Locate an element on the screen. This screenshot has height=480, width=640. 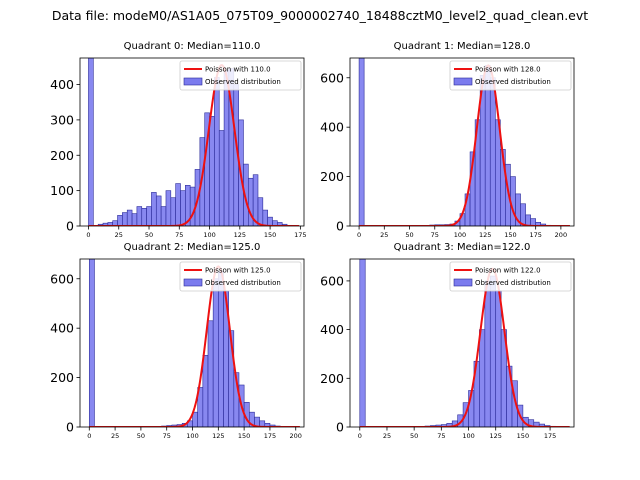
legend-poisson-label: Poisson with 125.0 is located at coordinates (238, 271).